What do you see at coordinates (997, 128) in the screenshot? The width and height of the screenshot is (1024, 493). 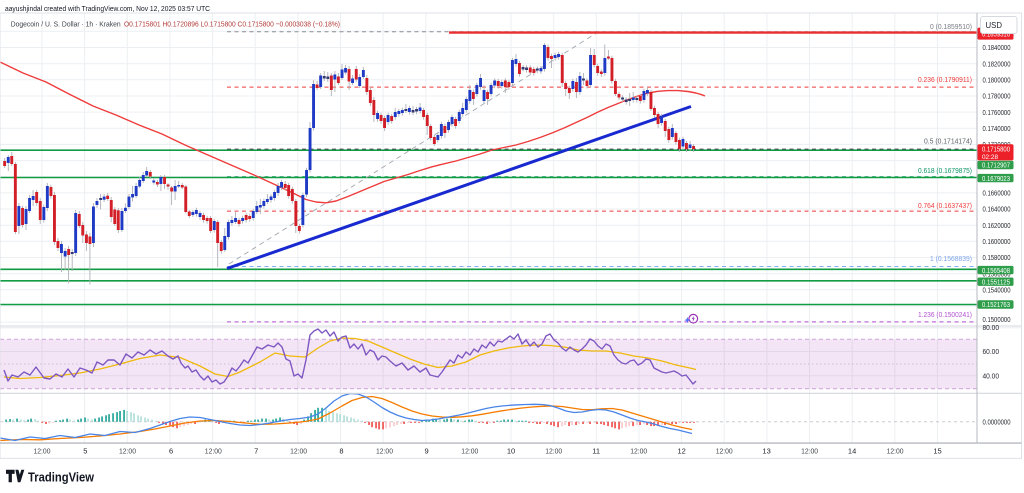 I see `svg-text: 0.1740000` at bounding box center [997, 128].